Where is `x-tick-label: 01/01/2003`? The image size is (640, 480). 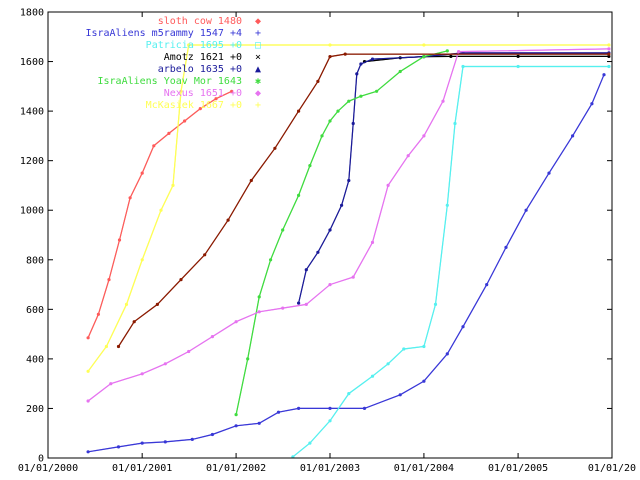 x-tick-label: 01/01/2003 is located at coordinates (330, 468).